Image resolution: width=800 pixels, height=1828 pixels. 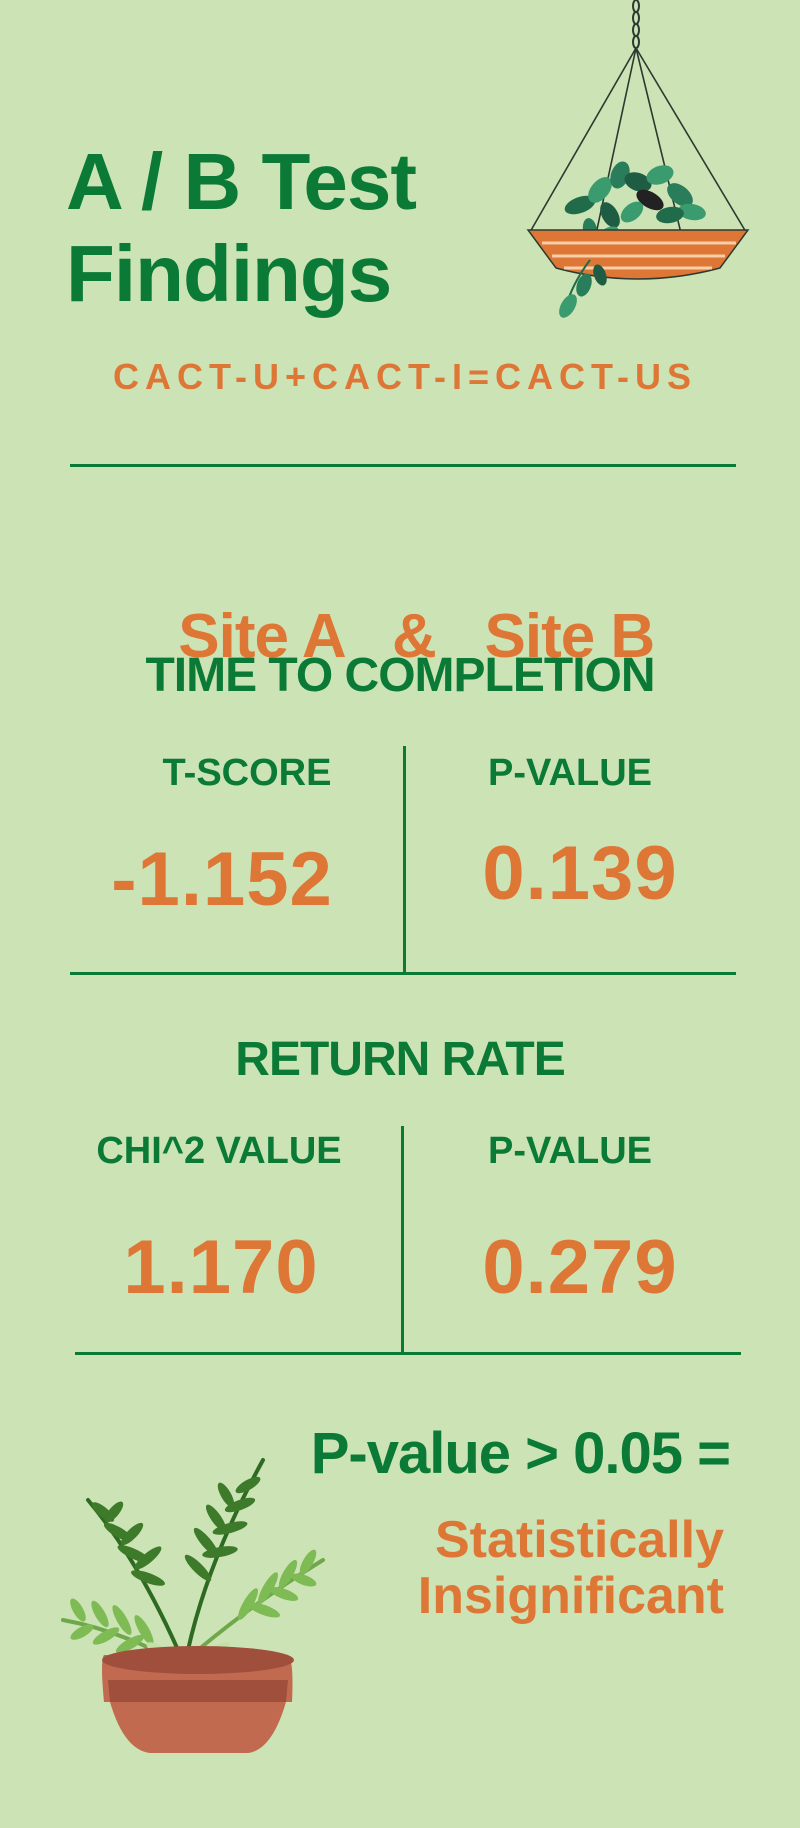 What do you see at coordinates (638, 159) in the screenshot?
I see `hanging-plant-icon` at bounding box center [638, 159].